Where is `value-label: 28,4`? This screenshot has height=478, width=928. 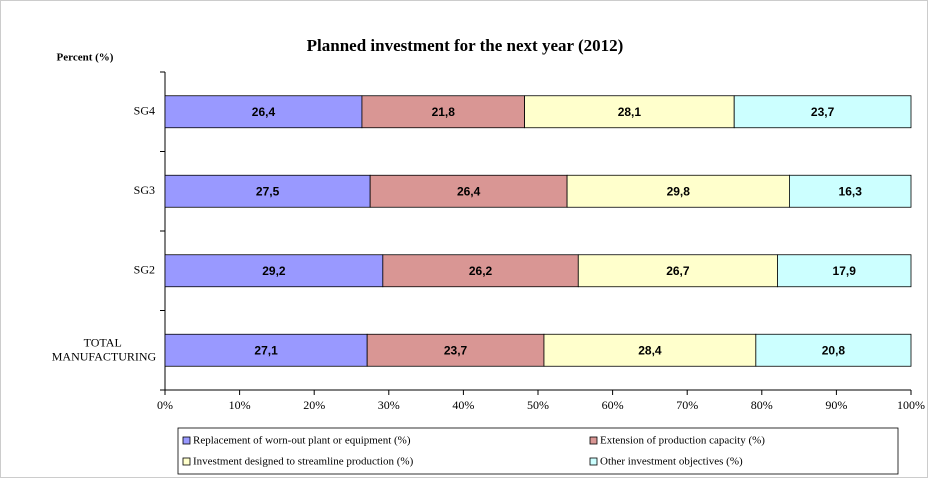 value-label: 28,4 is located at coordinates (650, 350).